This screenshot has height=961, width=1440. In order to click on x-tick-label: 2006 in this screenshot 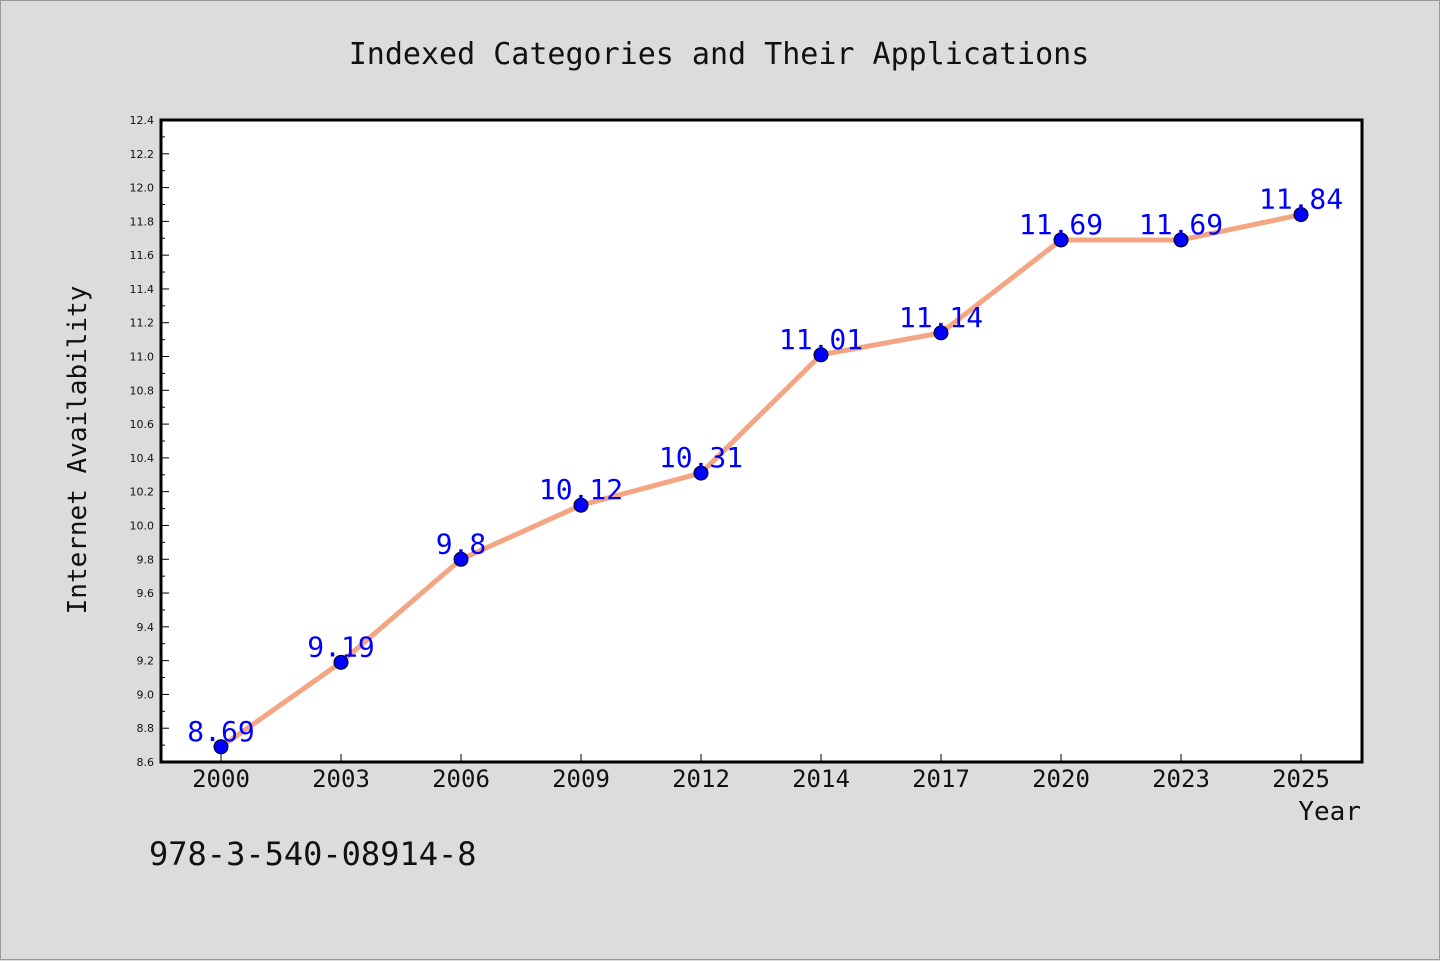, I will do `click(461, 779)`.